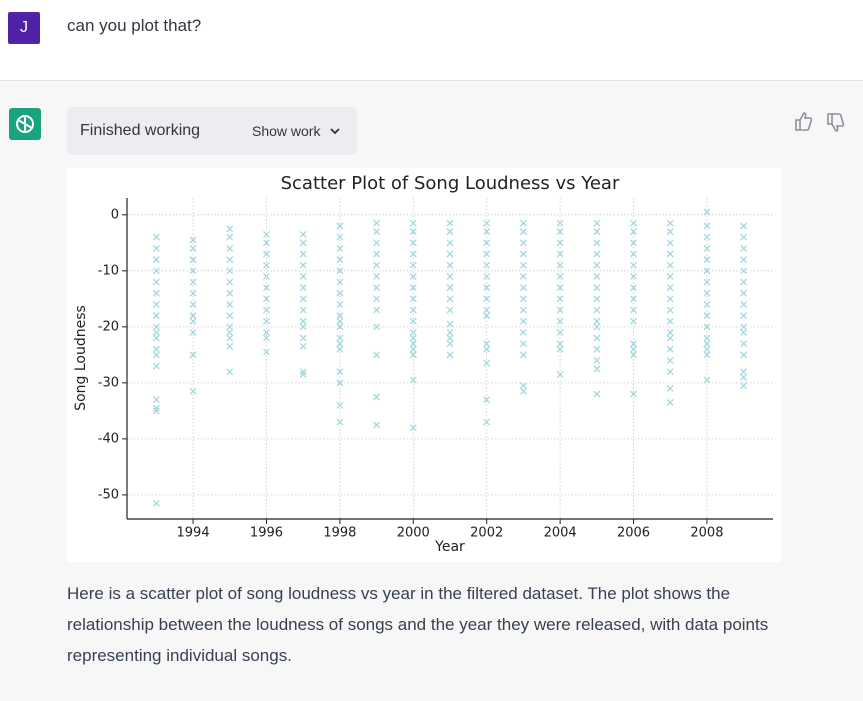  What do you see at coordinates (804, 121) in the screenshot?
I see `thumbs-up` at bounding box center [804, 121].